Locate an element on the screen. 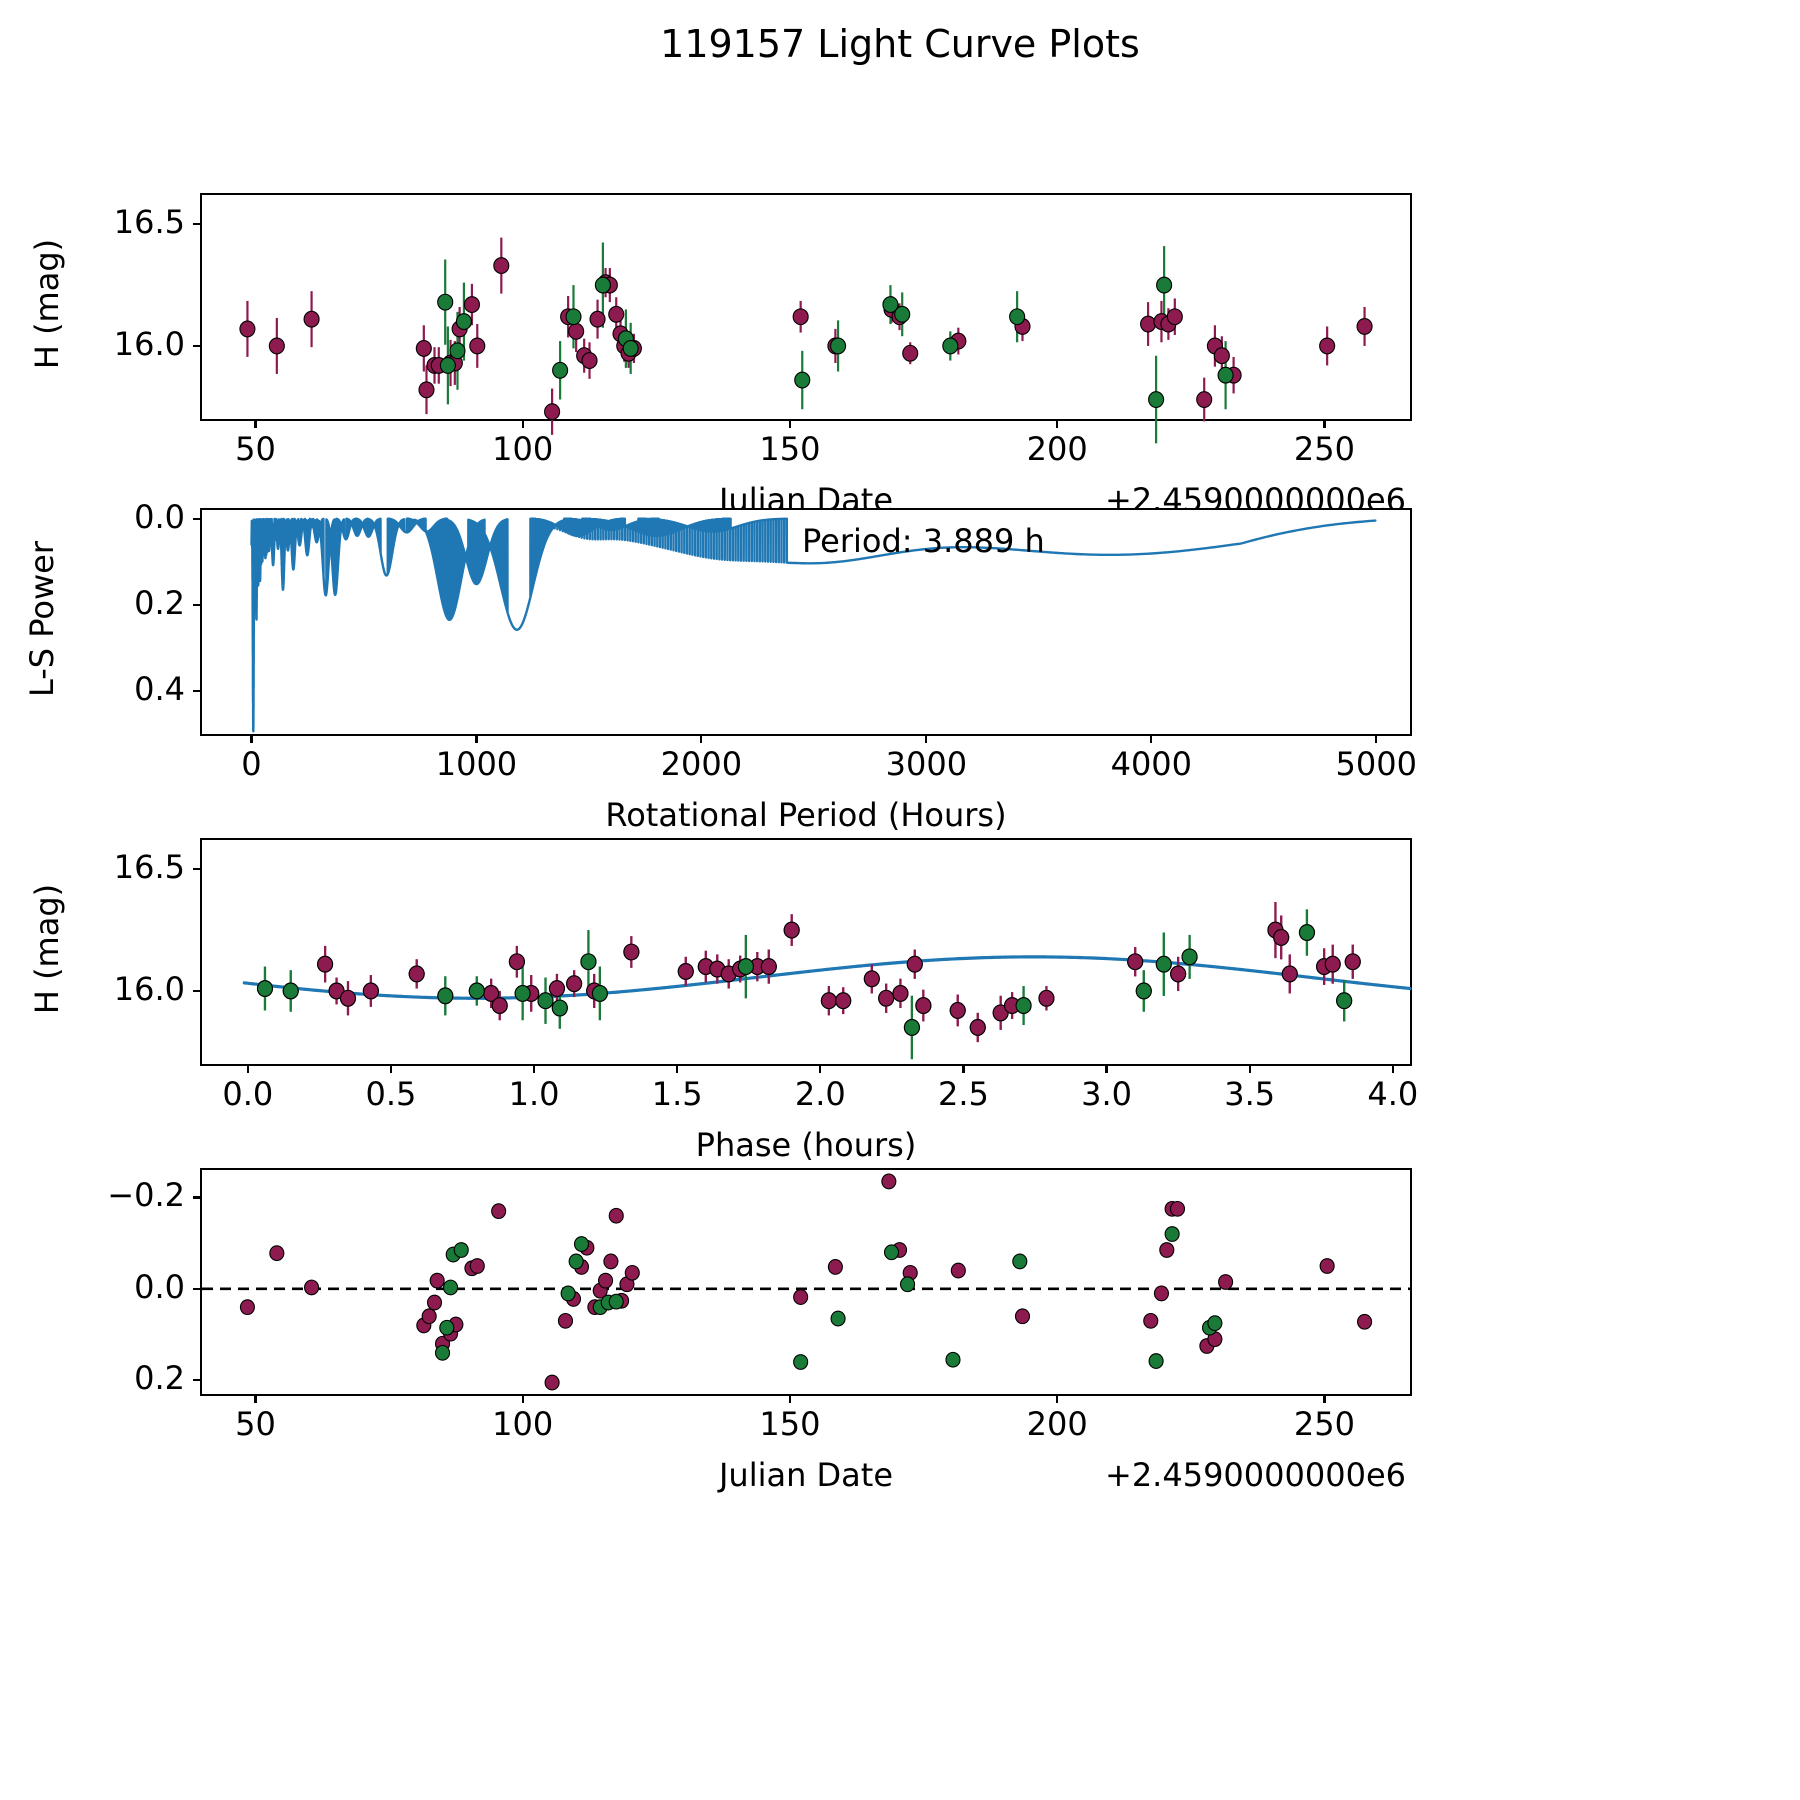  periodogram-plot-area is located at coordinates (813, 625).